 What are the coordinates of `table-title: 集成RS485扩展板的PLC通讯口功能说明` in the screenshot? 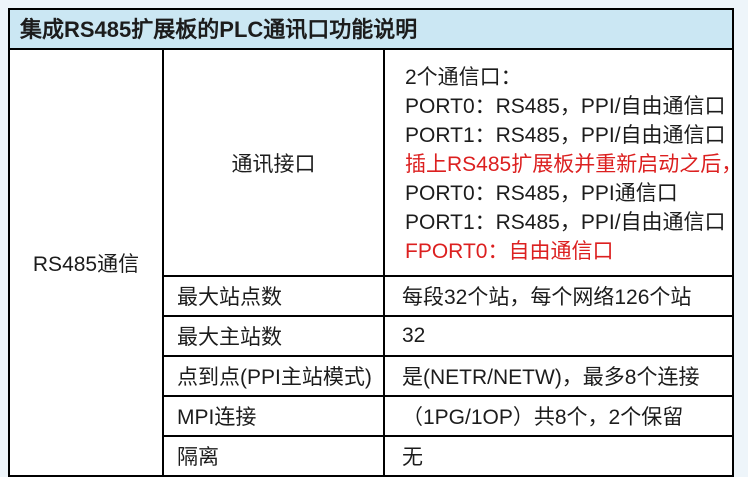 It's located at (371, 29).